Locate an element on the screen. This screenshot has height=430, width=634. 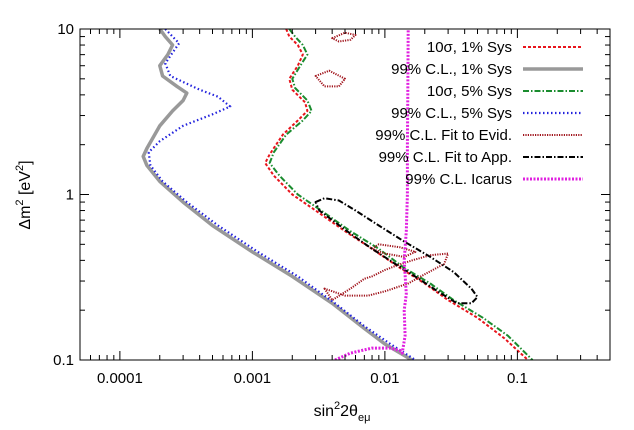
legend-label: 10σ, 1% Sys is located at coordinates (469, 47).